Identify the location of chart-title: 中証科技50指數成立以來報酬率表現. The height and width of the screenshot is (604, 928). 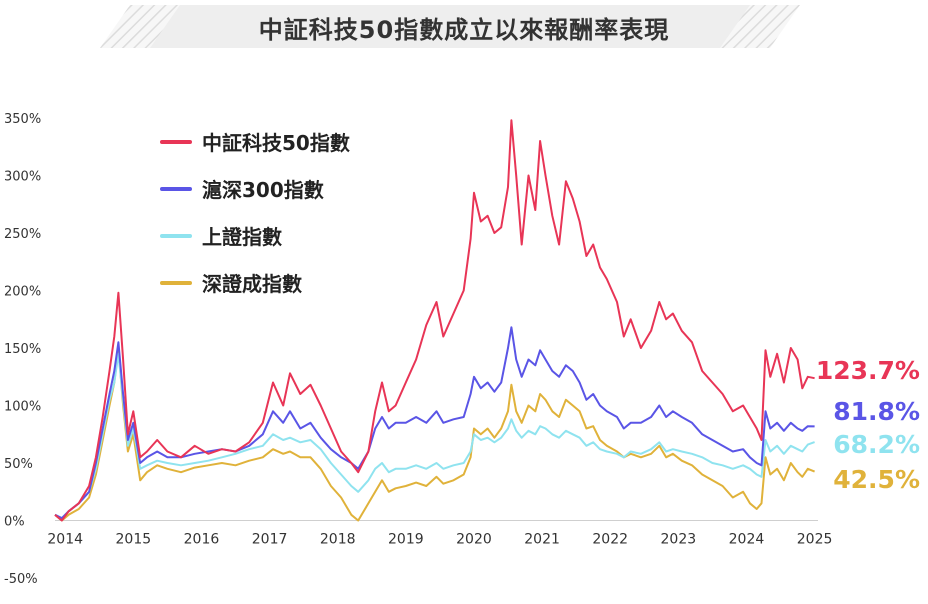
(464, 30).